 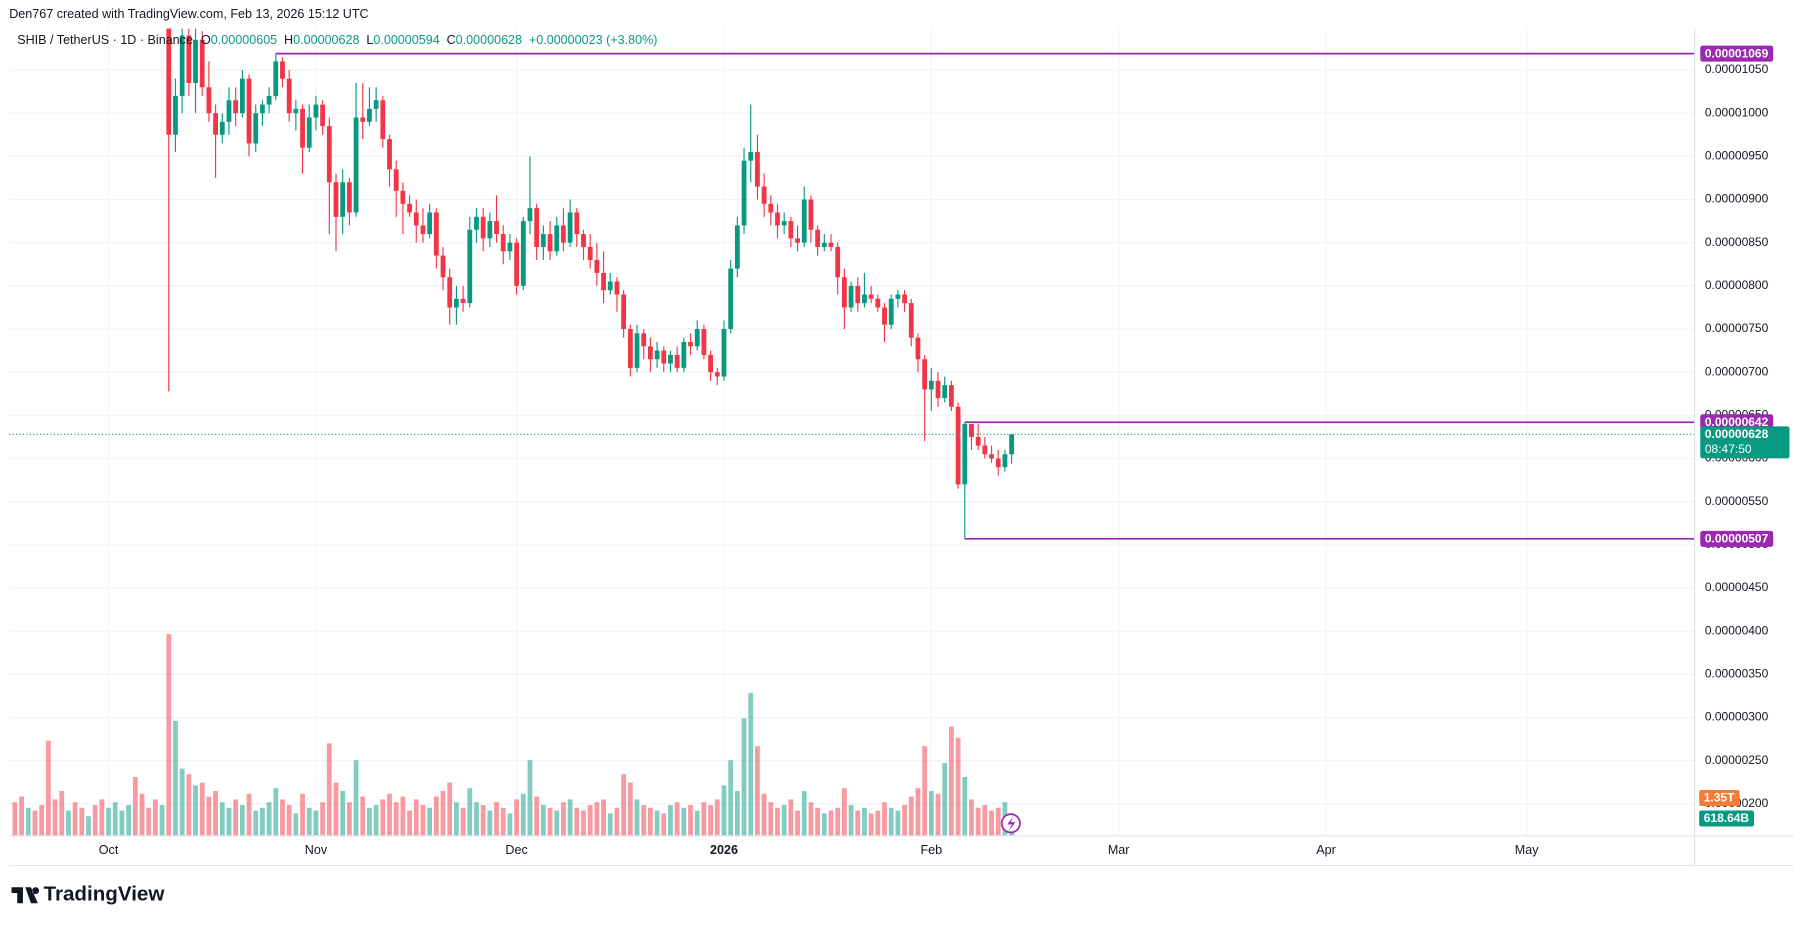 I want to click on logo: TradingView, so click(x=88, y=894).